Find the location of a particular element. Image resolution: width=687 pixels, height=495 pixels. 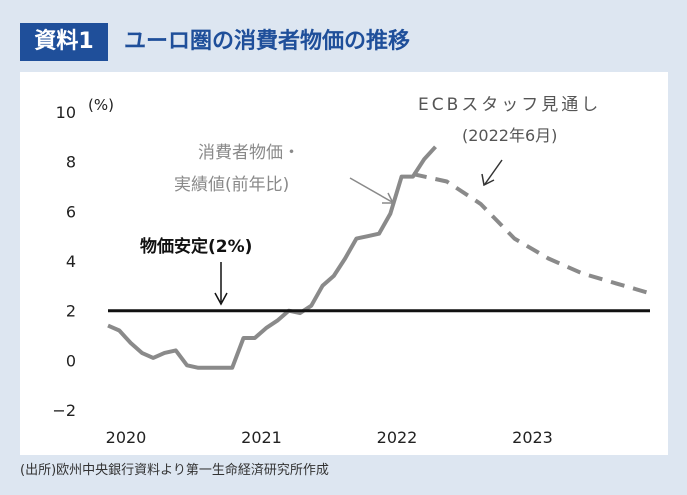

annotation-actual-line2: 実績値(前年比) is located at coordinates (231, 185).